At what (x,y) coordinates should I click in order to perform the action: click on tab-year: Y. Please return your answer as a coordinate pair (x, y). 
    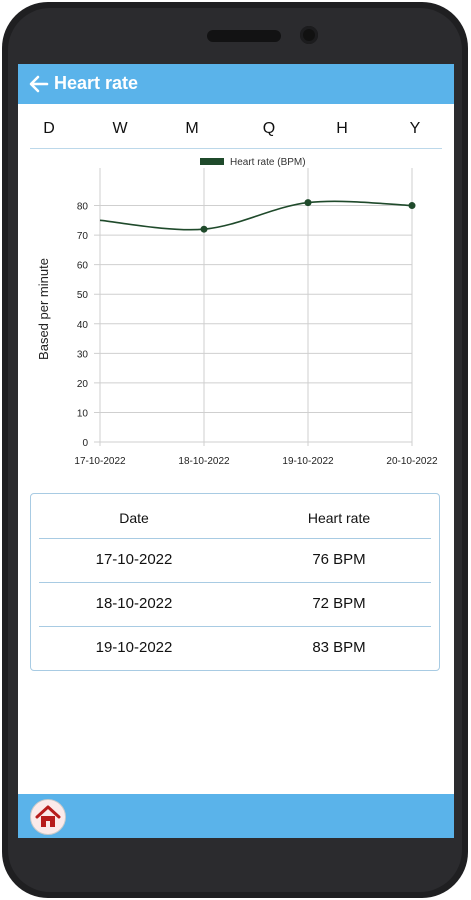
    Looking at the image, I should click on (415, 128).